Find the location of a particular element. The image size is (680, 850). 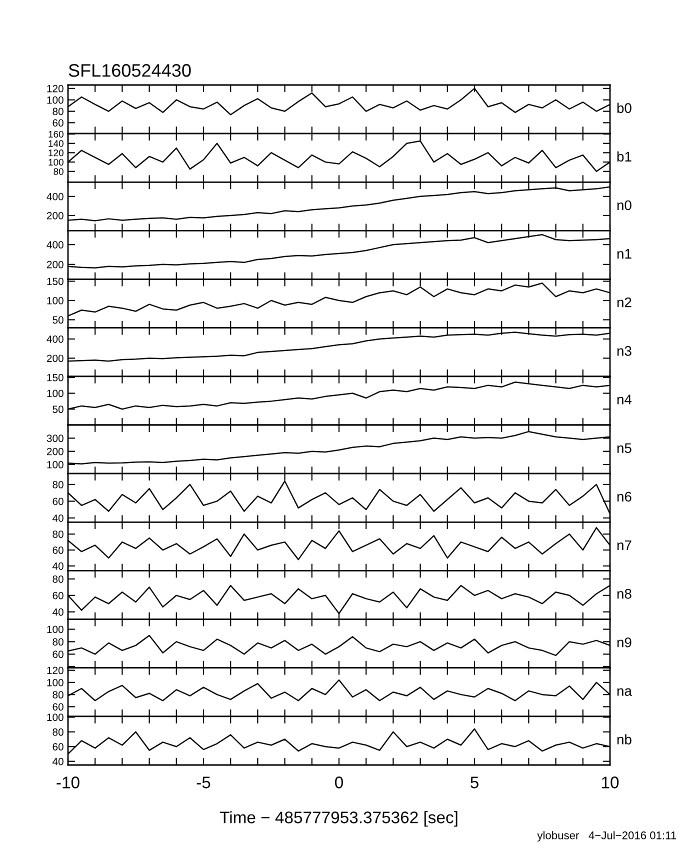

y-tick-label: 140 is located at coordinates (56, 143).